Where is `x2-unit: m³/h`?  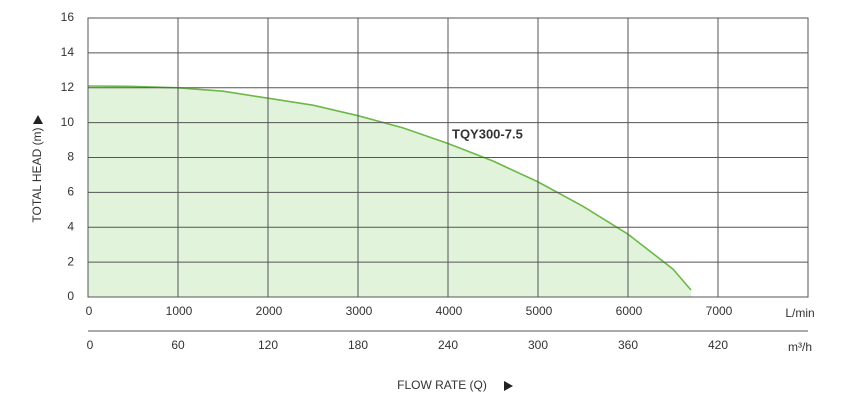 x2-unit: m³/h is located at coordinates (800, 347).